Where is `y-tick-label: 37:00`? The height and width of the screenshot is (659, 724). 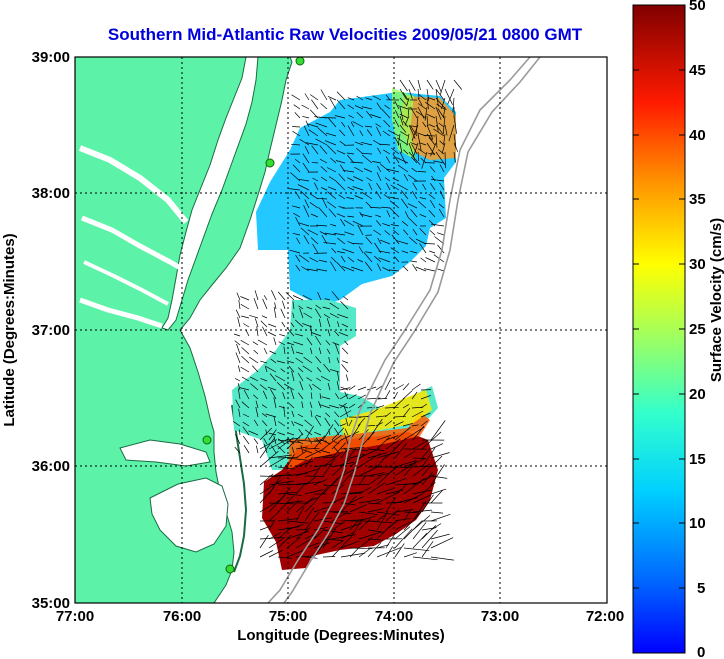 y-tick-label: 37:00 is located at coordinates (51, 330).